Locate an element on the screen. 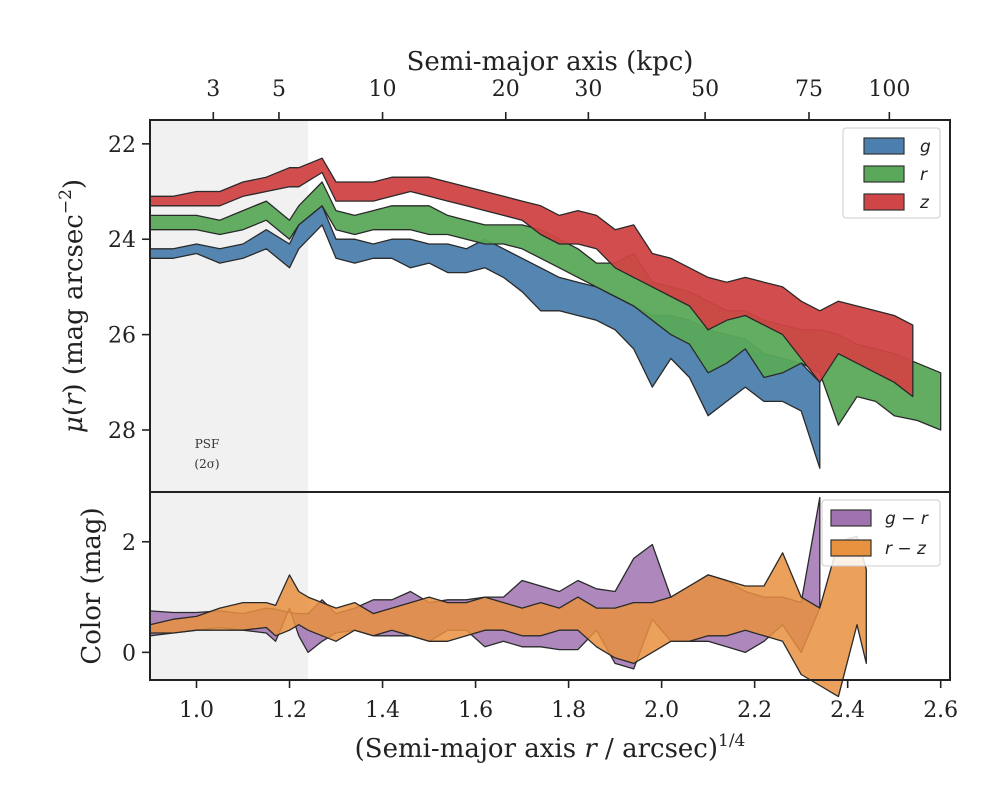 This screenshot has width=1000, height=800. legend-bottom: g − r r − z is located at coordinates (881, 533).